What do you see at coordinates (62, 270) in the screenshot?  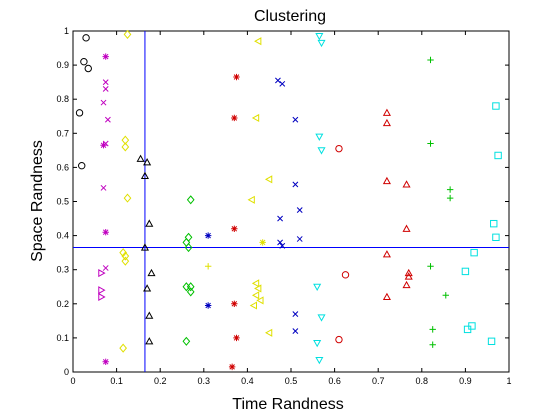 I see `y-tick-label: 0.3` at bounding box center [62, 270].